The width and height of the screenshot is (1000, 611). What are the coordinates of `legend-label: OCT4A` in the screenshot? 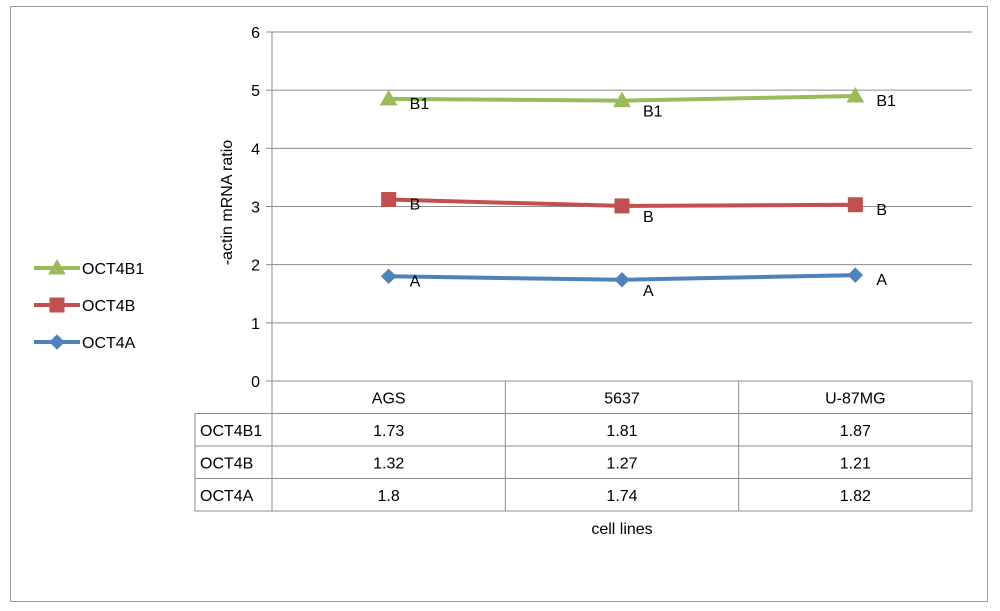 It's located at (109, 343).